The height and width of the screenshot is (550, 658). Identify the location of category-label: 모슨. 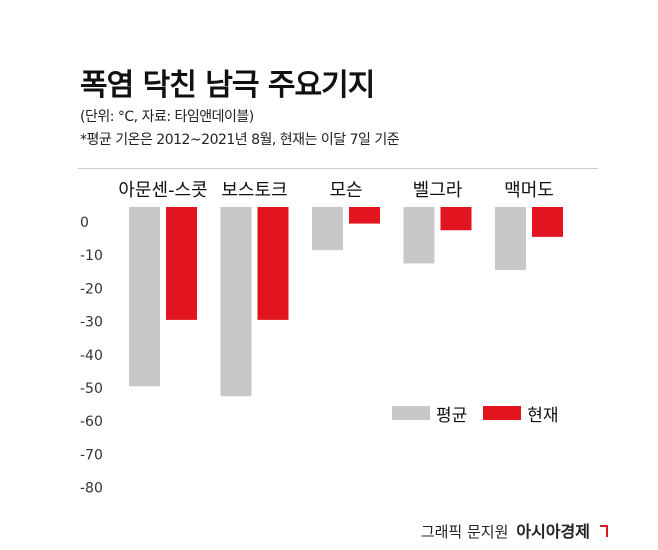
(345, 190).